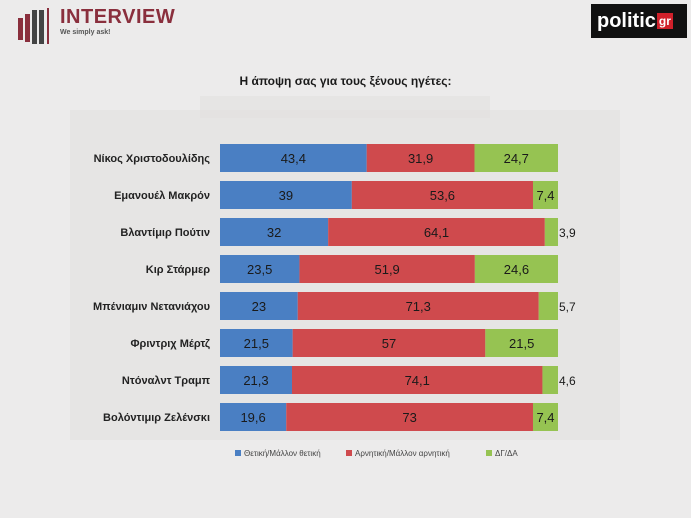 This screenshot has width=691, height=518. I want to click on data-label: 21,3, so click(255, 380).